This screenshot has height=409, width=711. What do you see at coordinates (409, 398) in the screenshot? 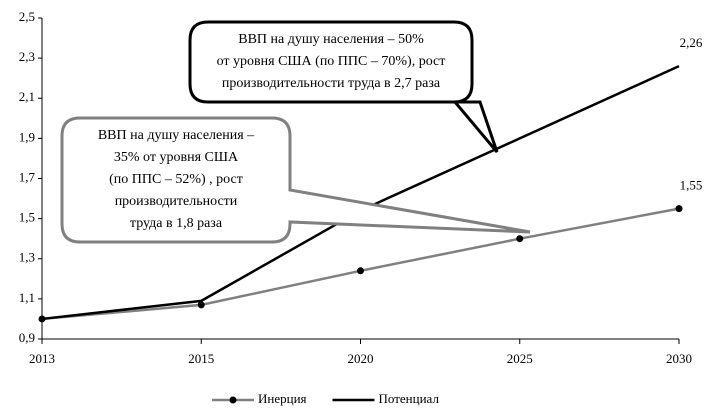
I see `legend-label: Потенциал` at bounding box center [409, 398].